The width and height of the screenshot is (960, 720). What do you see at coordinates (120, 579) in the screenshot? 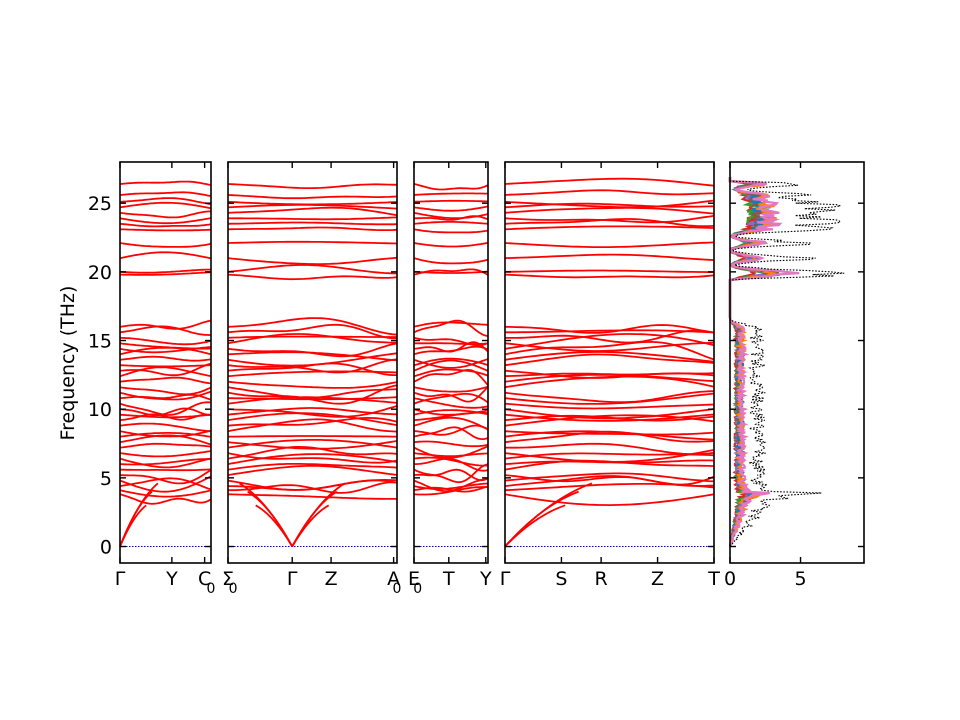
I see `x-tick-label: Γ` at bounding box center [120, 579].